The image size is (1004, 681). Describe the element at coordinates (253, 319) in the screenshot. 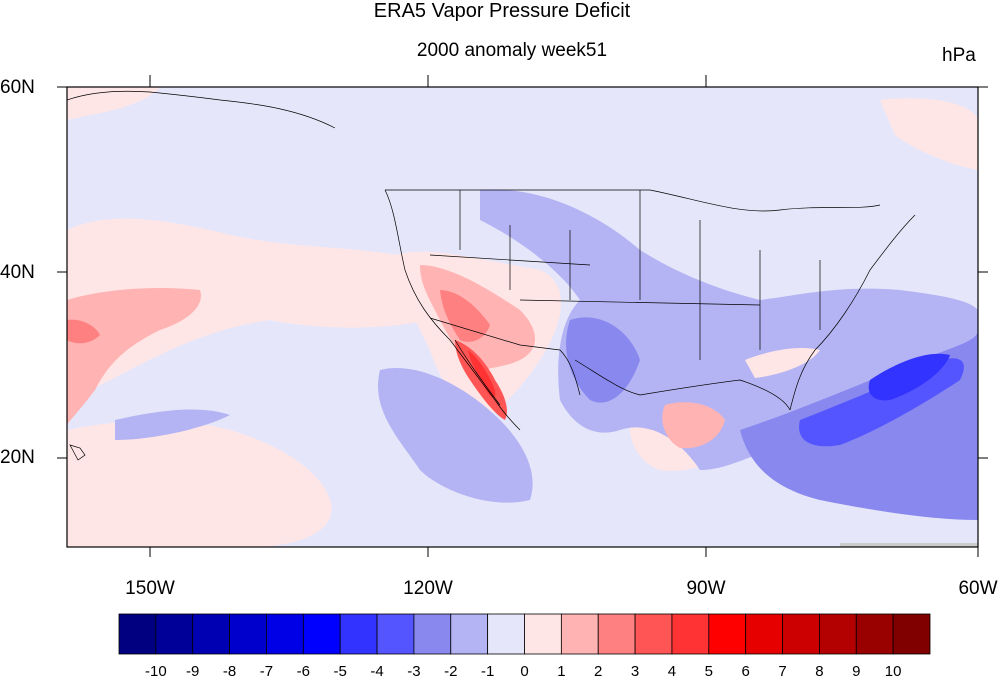

I see `anomaly-region-pacific-pos` at that location.